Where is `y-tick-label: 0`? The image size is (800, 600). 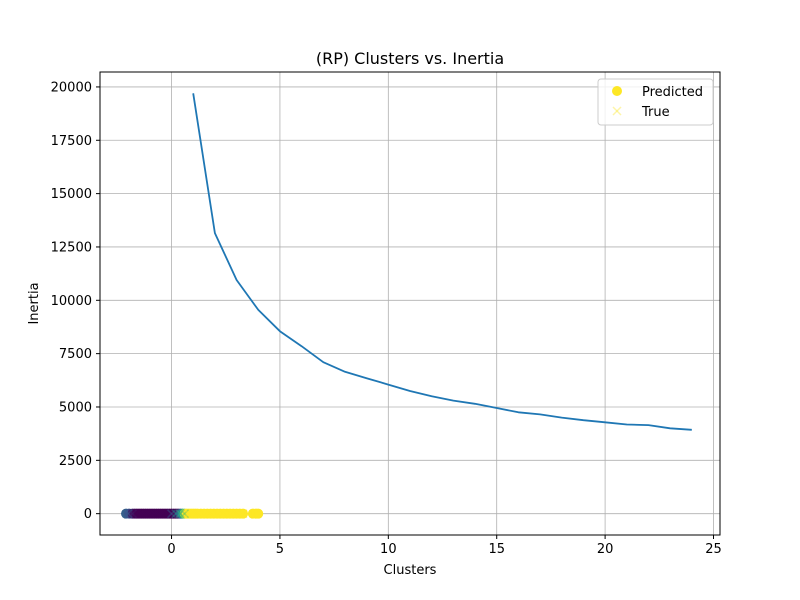
y-tick-label: 0 is located at coordinates (88, 514).